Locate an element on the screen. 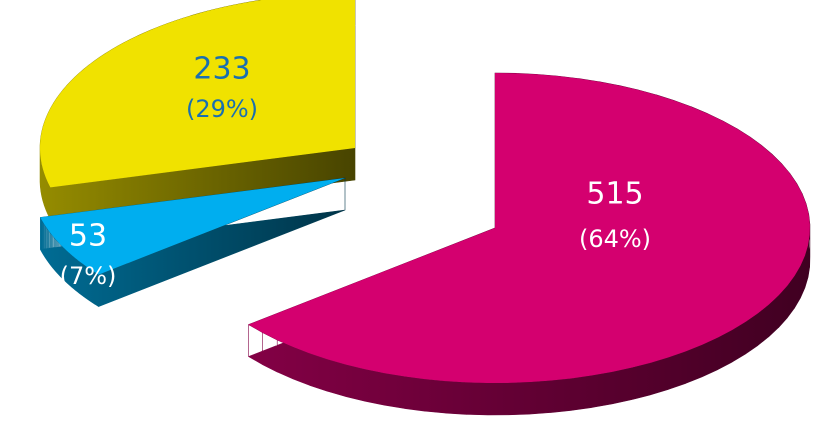 Image resolution: width=814 pixels, height=423 pixels. percent-label: (7%) is located at coordinates (88, 276).